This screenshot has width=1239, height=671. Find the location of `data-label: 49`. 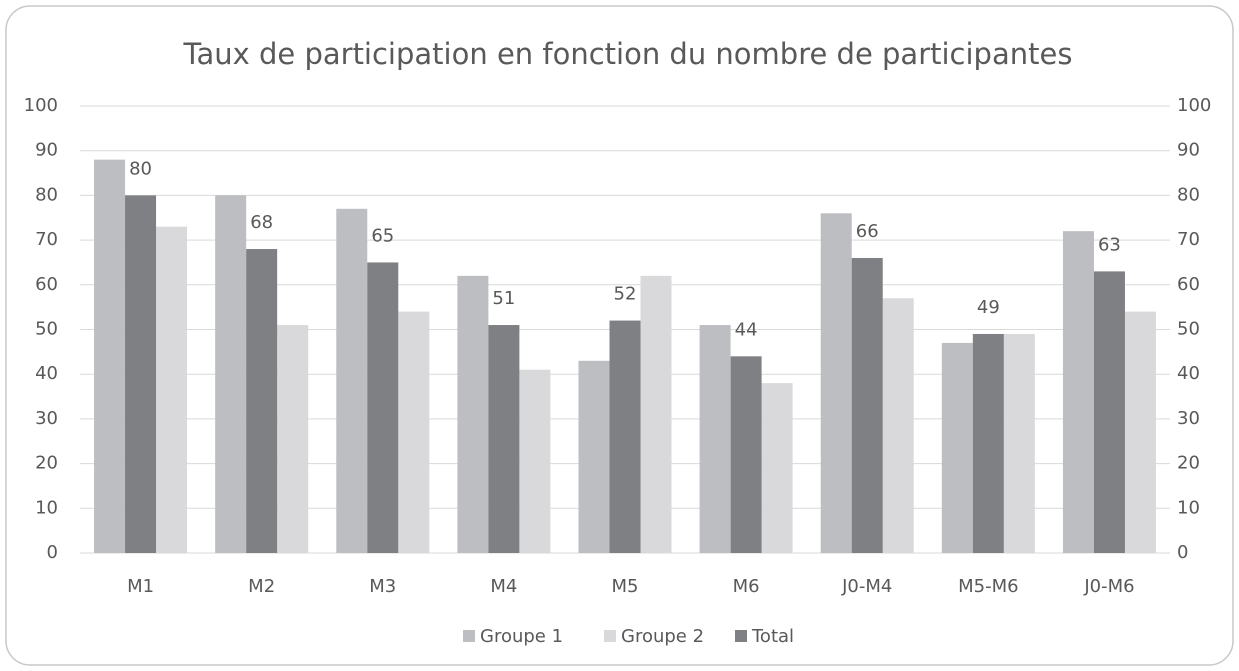

data-label: 49 is located at coordinates (988, 307).